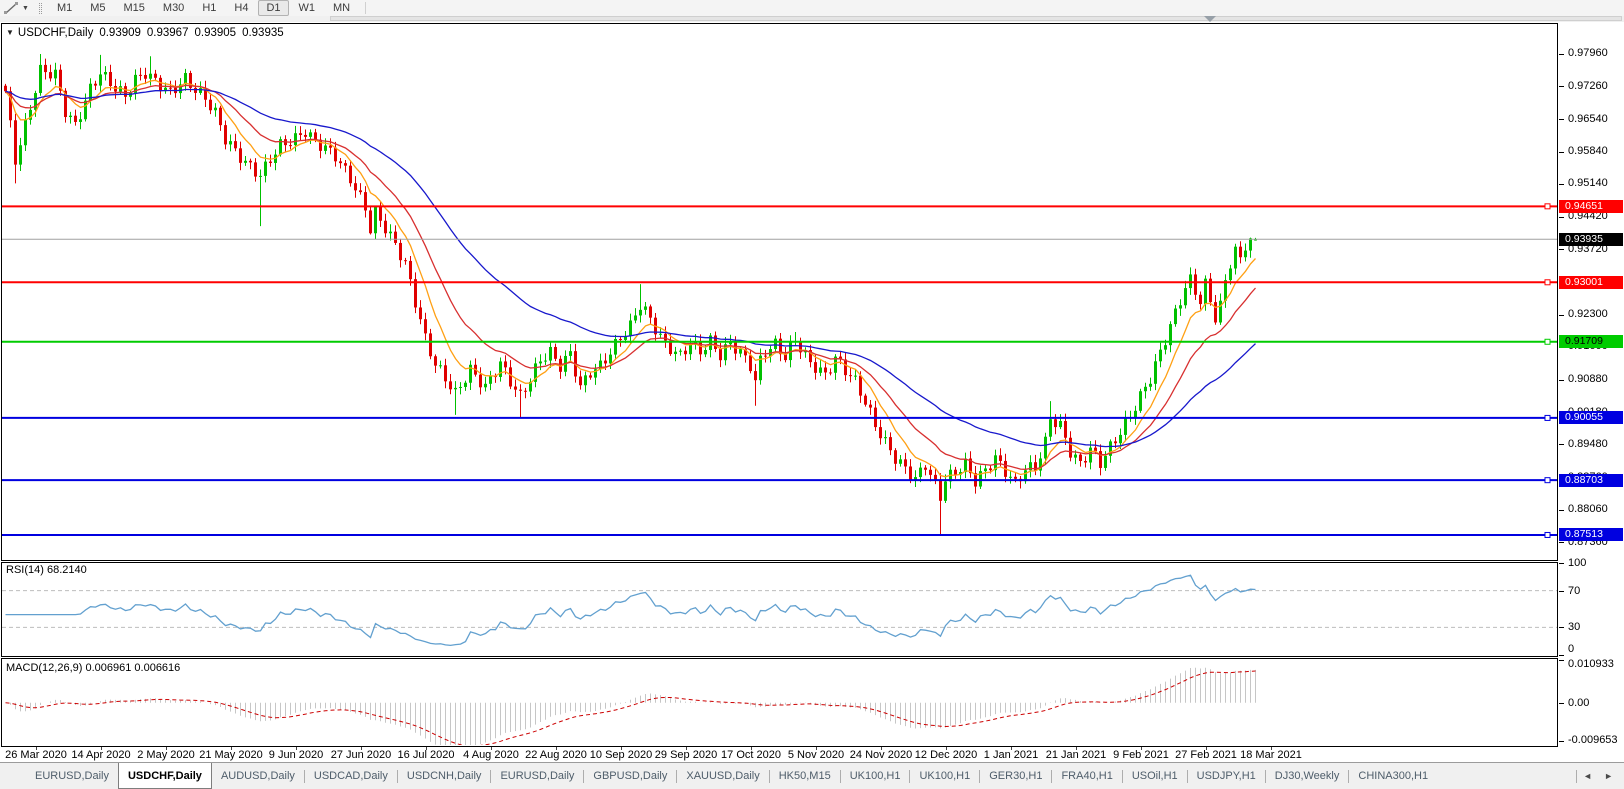  I want to click on tab-ger30-h1: GER30,H1, so click(1016, 776).